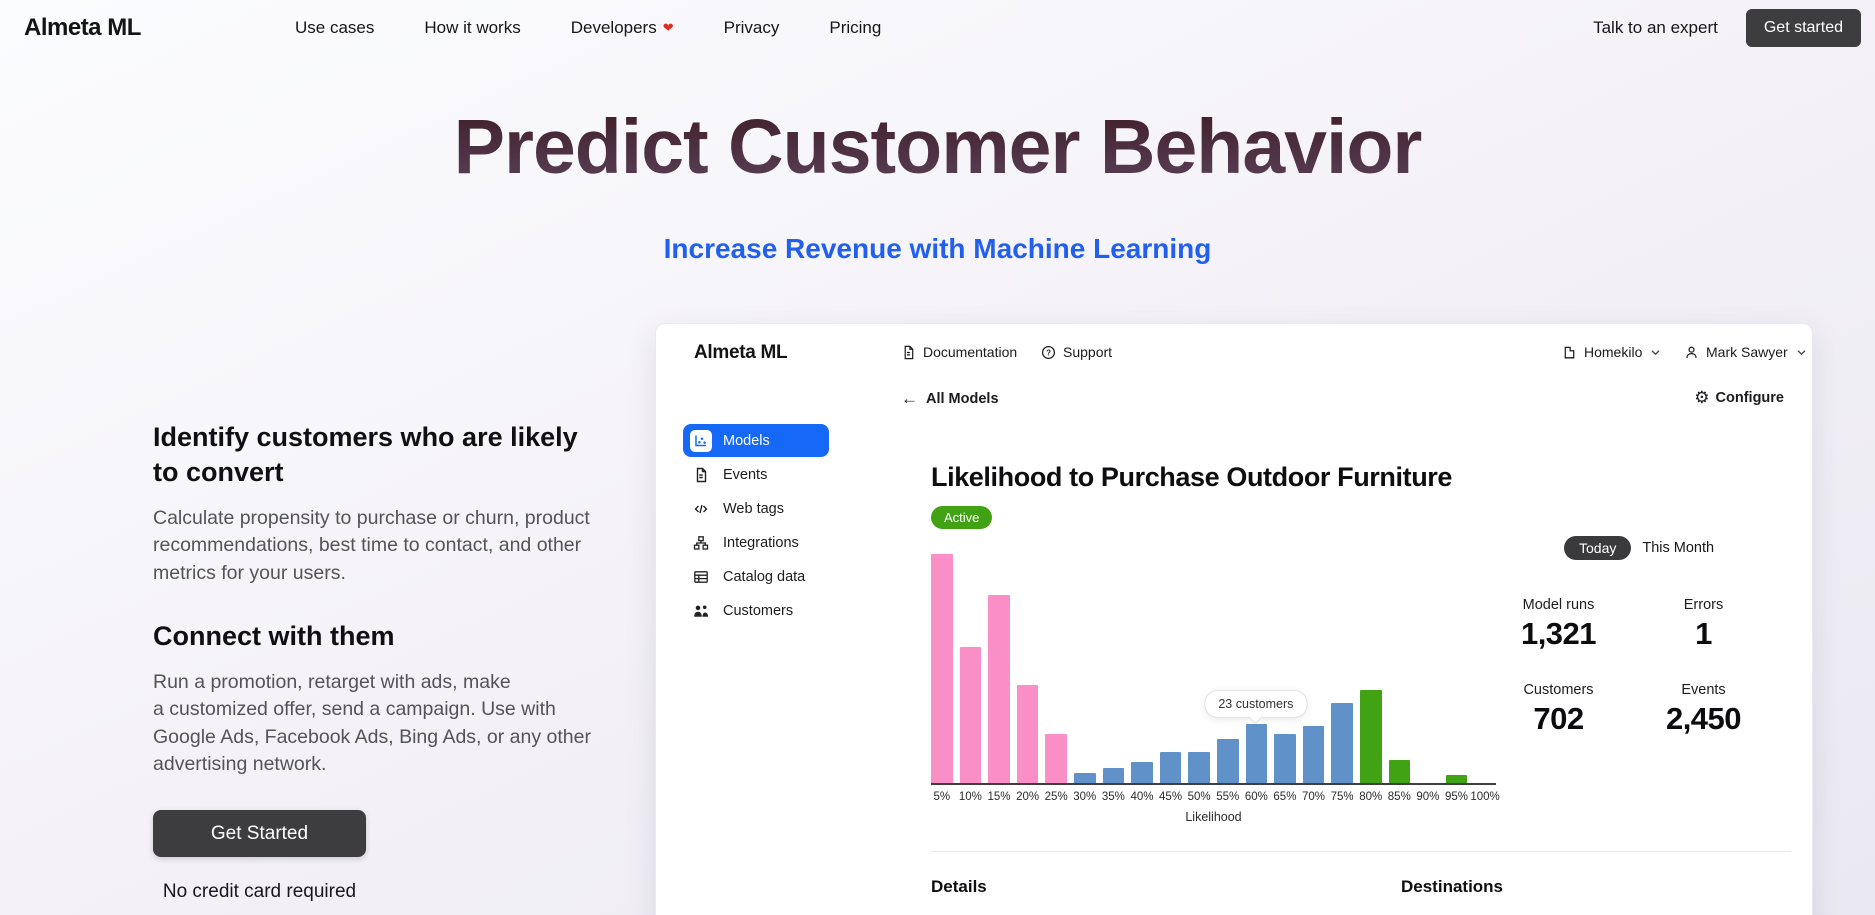 Image resolution: width=1875 pixels, height=915 pixels. What do you see at coordinates (1803, 28) in the screenshot?
I see `get-started-nav-button: Get started` at bounding box center [1803, 28].